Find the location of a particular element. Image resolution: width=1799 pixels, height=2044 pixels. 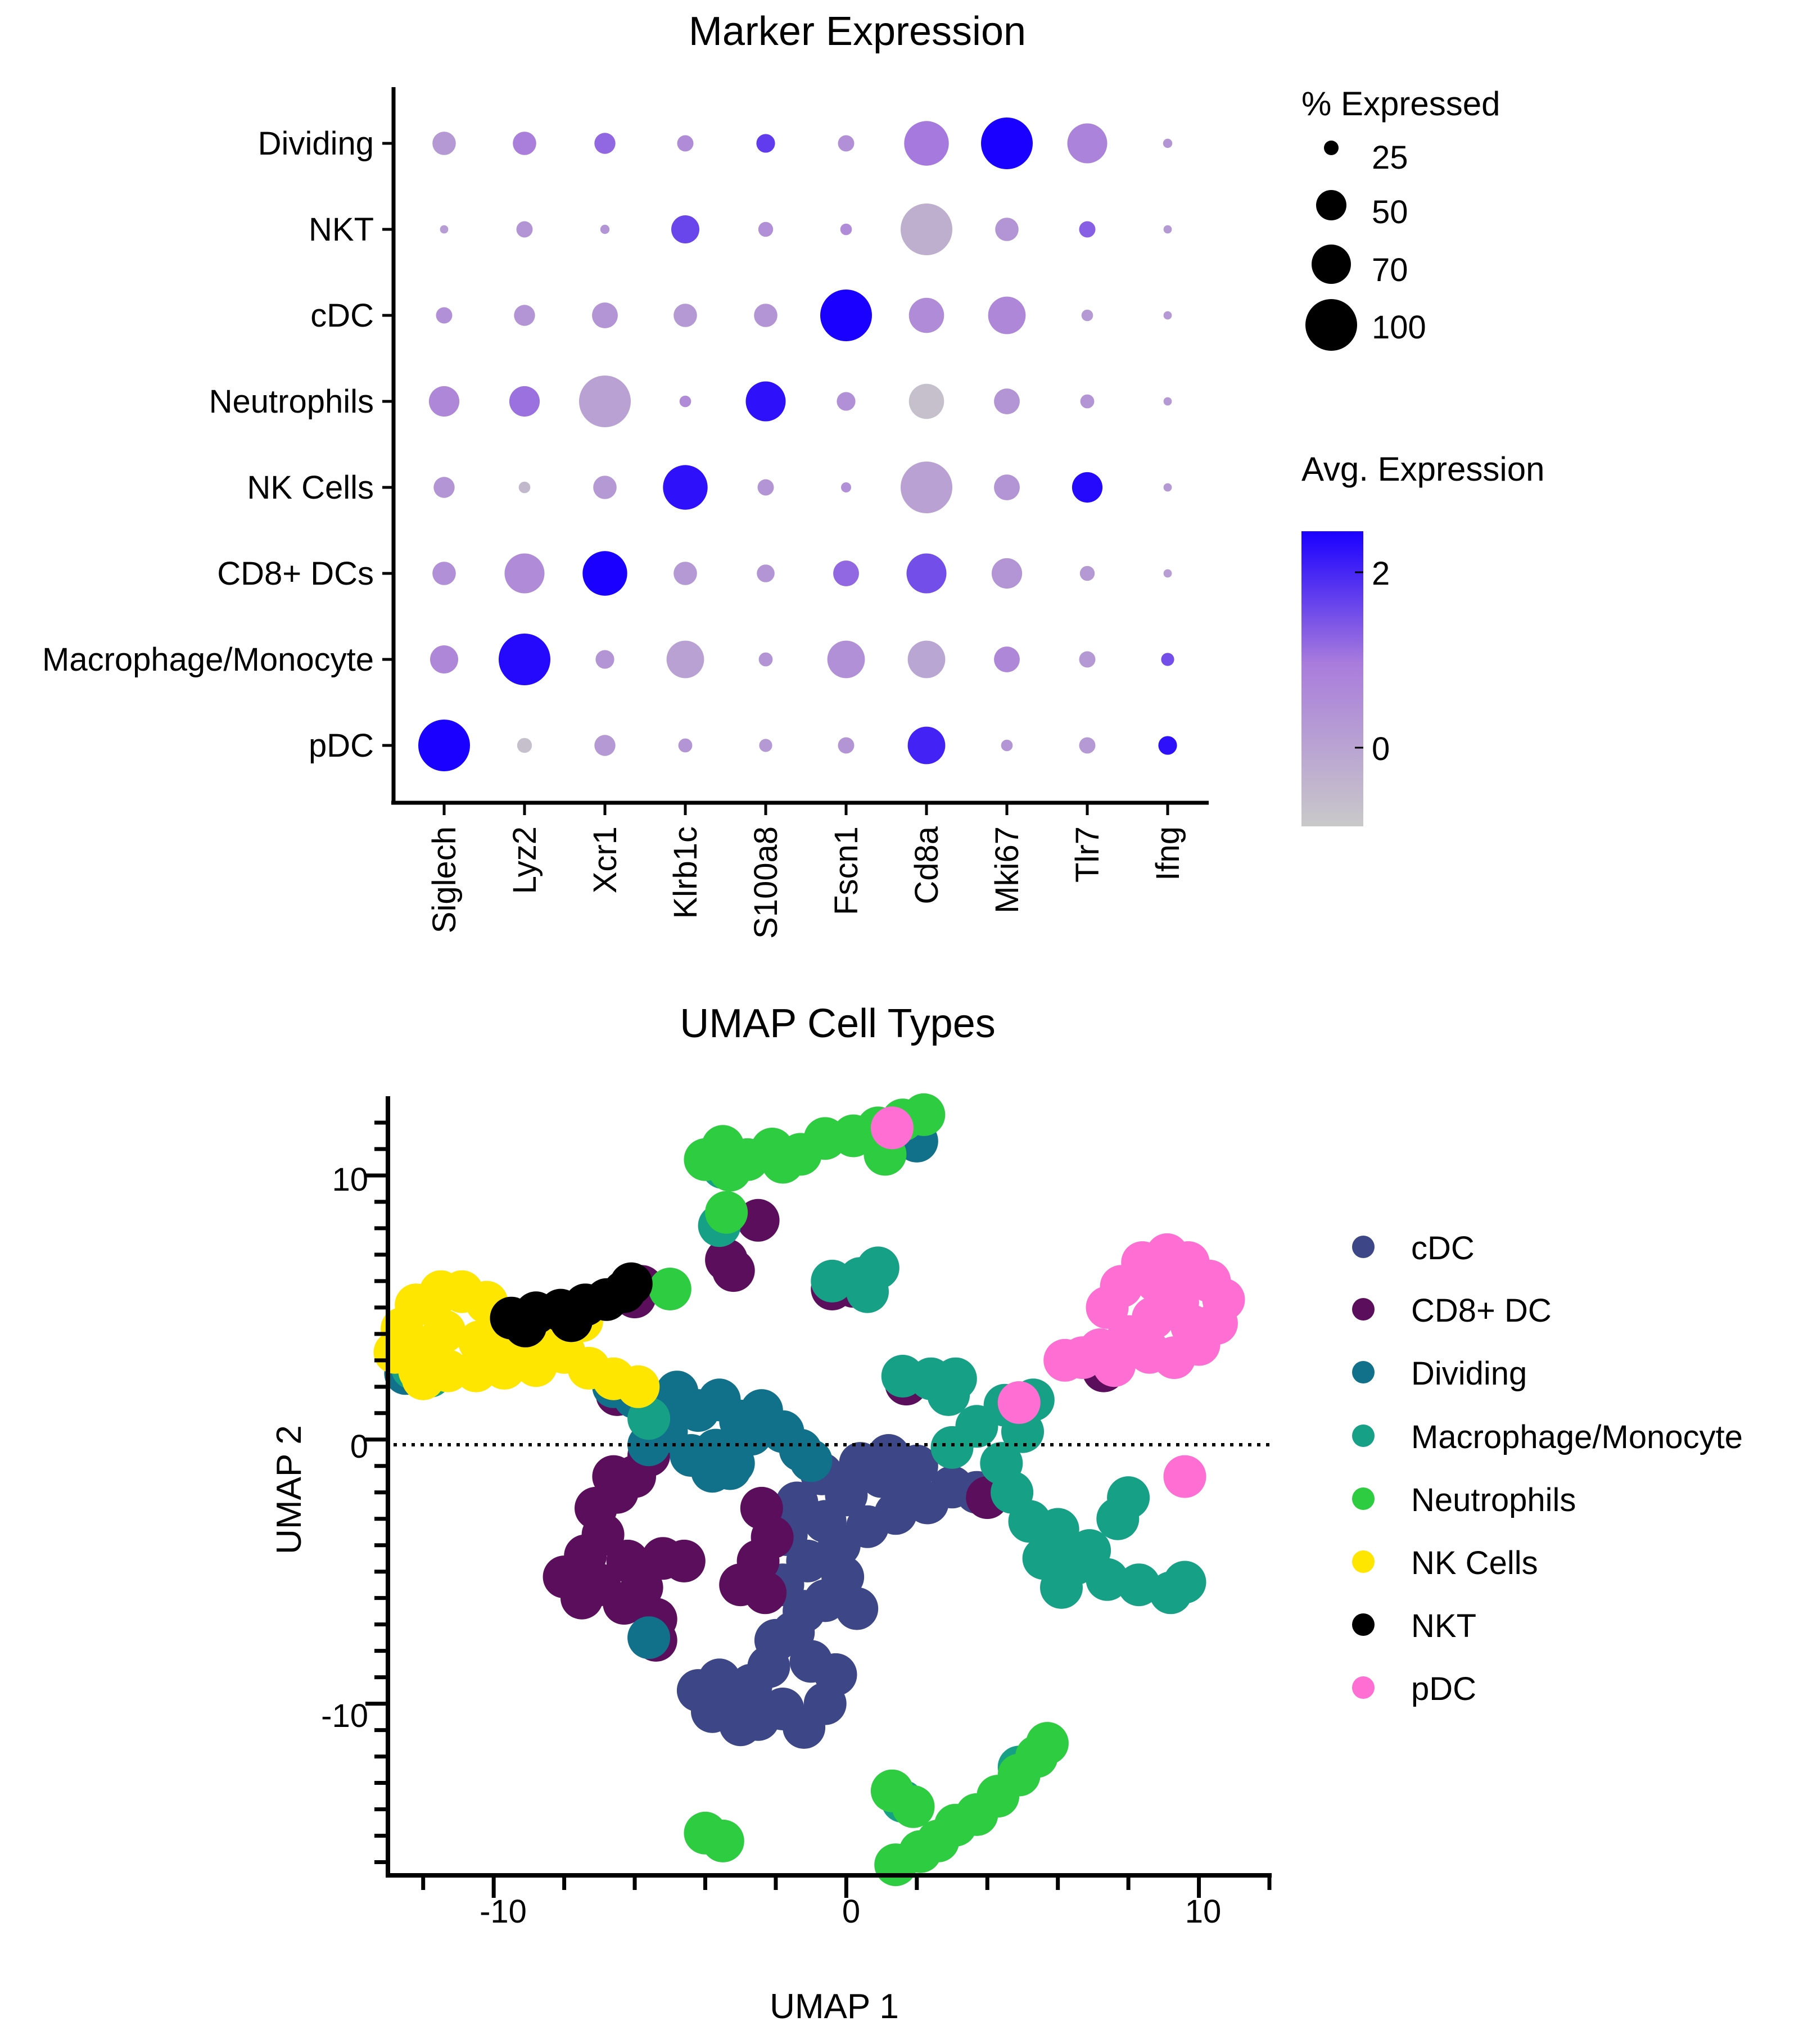

dot-macrophage-monocyte-siglech is located at coordinates (444, 659).